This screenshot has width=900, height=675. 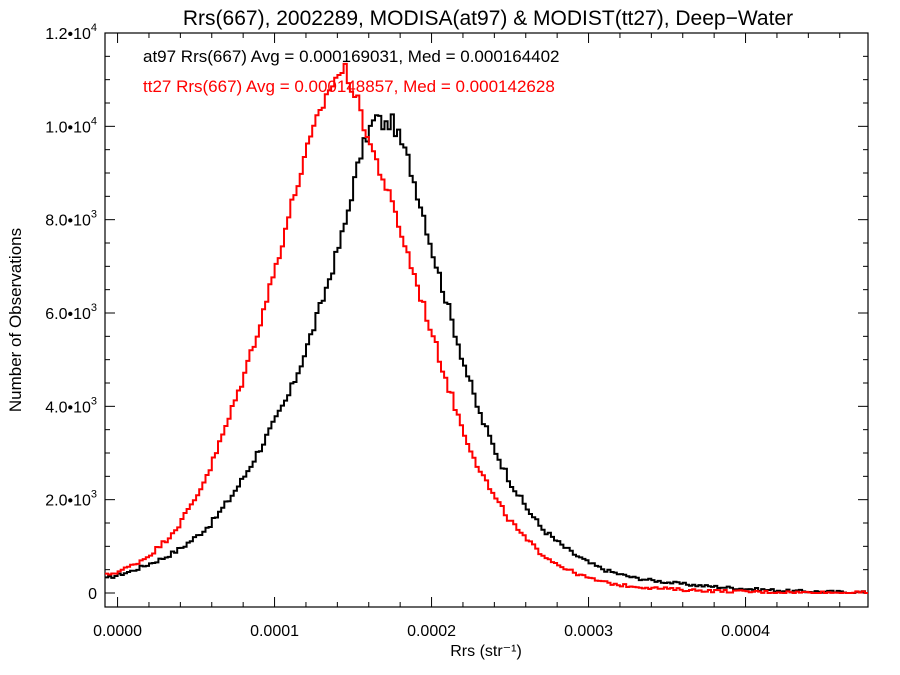 What do you see at coordinates (68, 34) in the screenshot?
I see `y-tick-mantissa: 1.2•10` at bounding box center [68, 34].